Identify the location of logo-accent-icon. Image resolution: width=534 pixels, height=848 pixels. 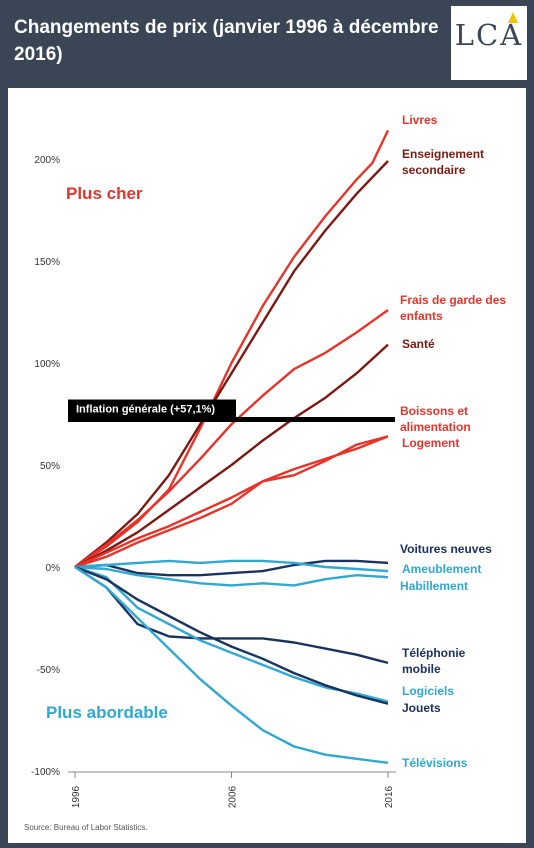
(513, 17).